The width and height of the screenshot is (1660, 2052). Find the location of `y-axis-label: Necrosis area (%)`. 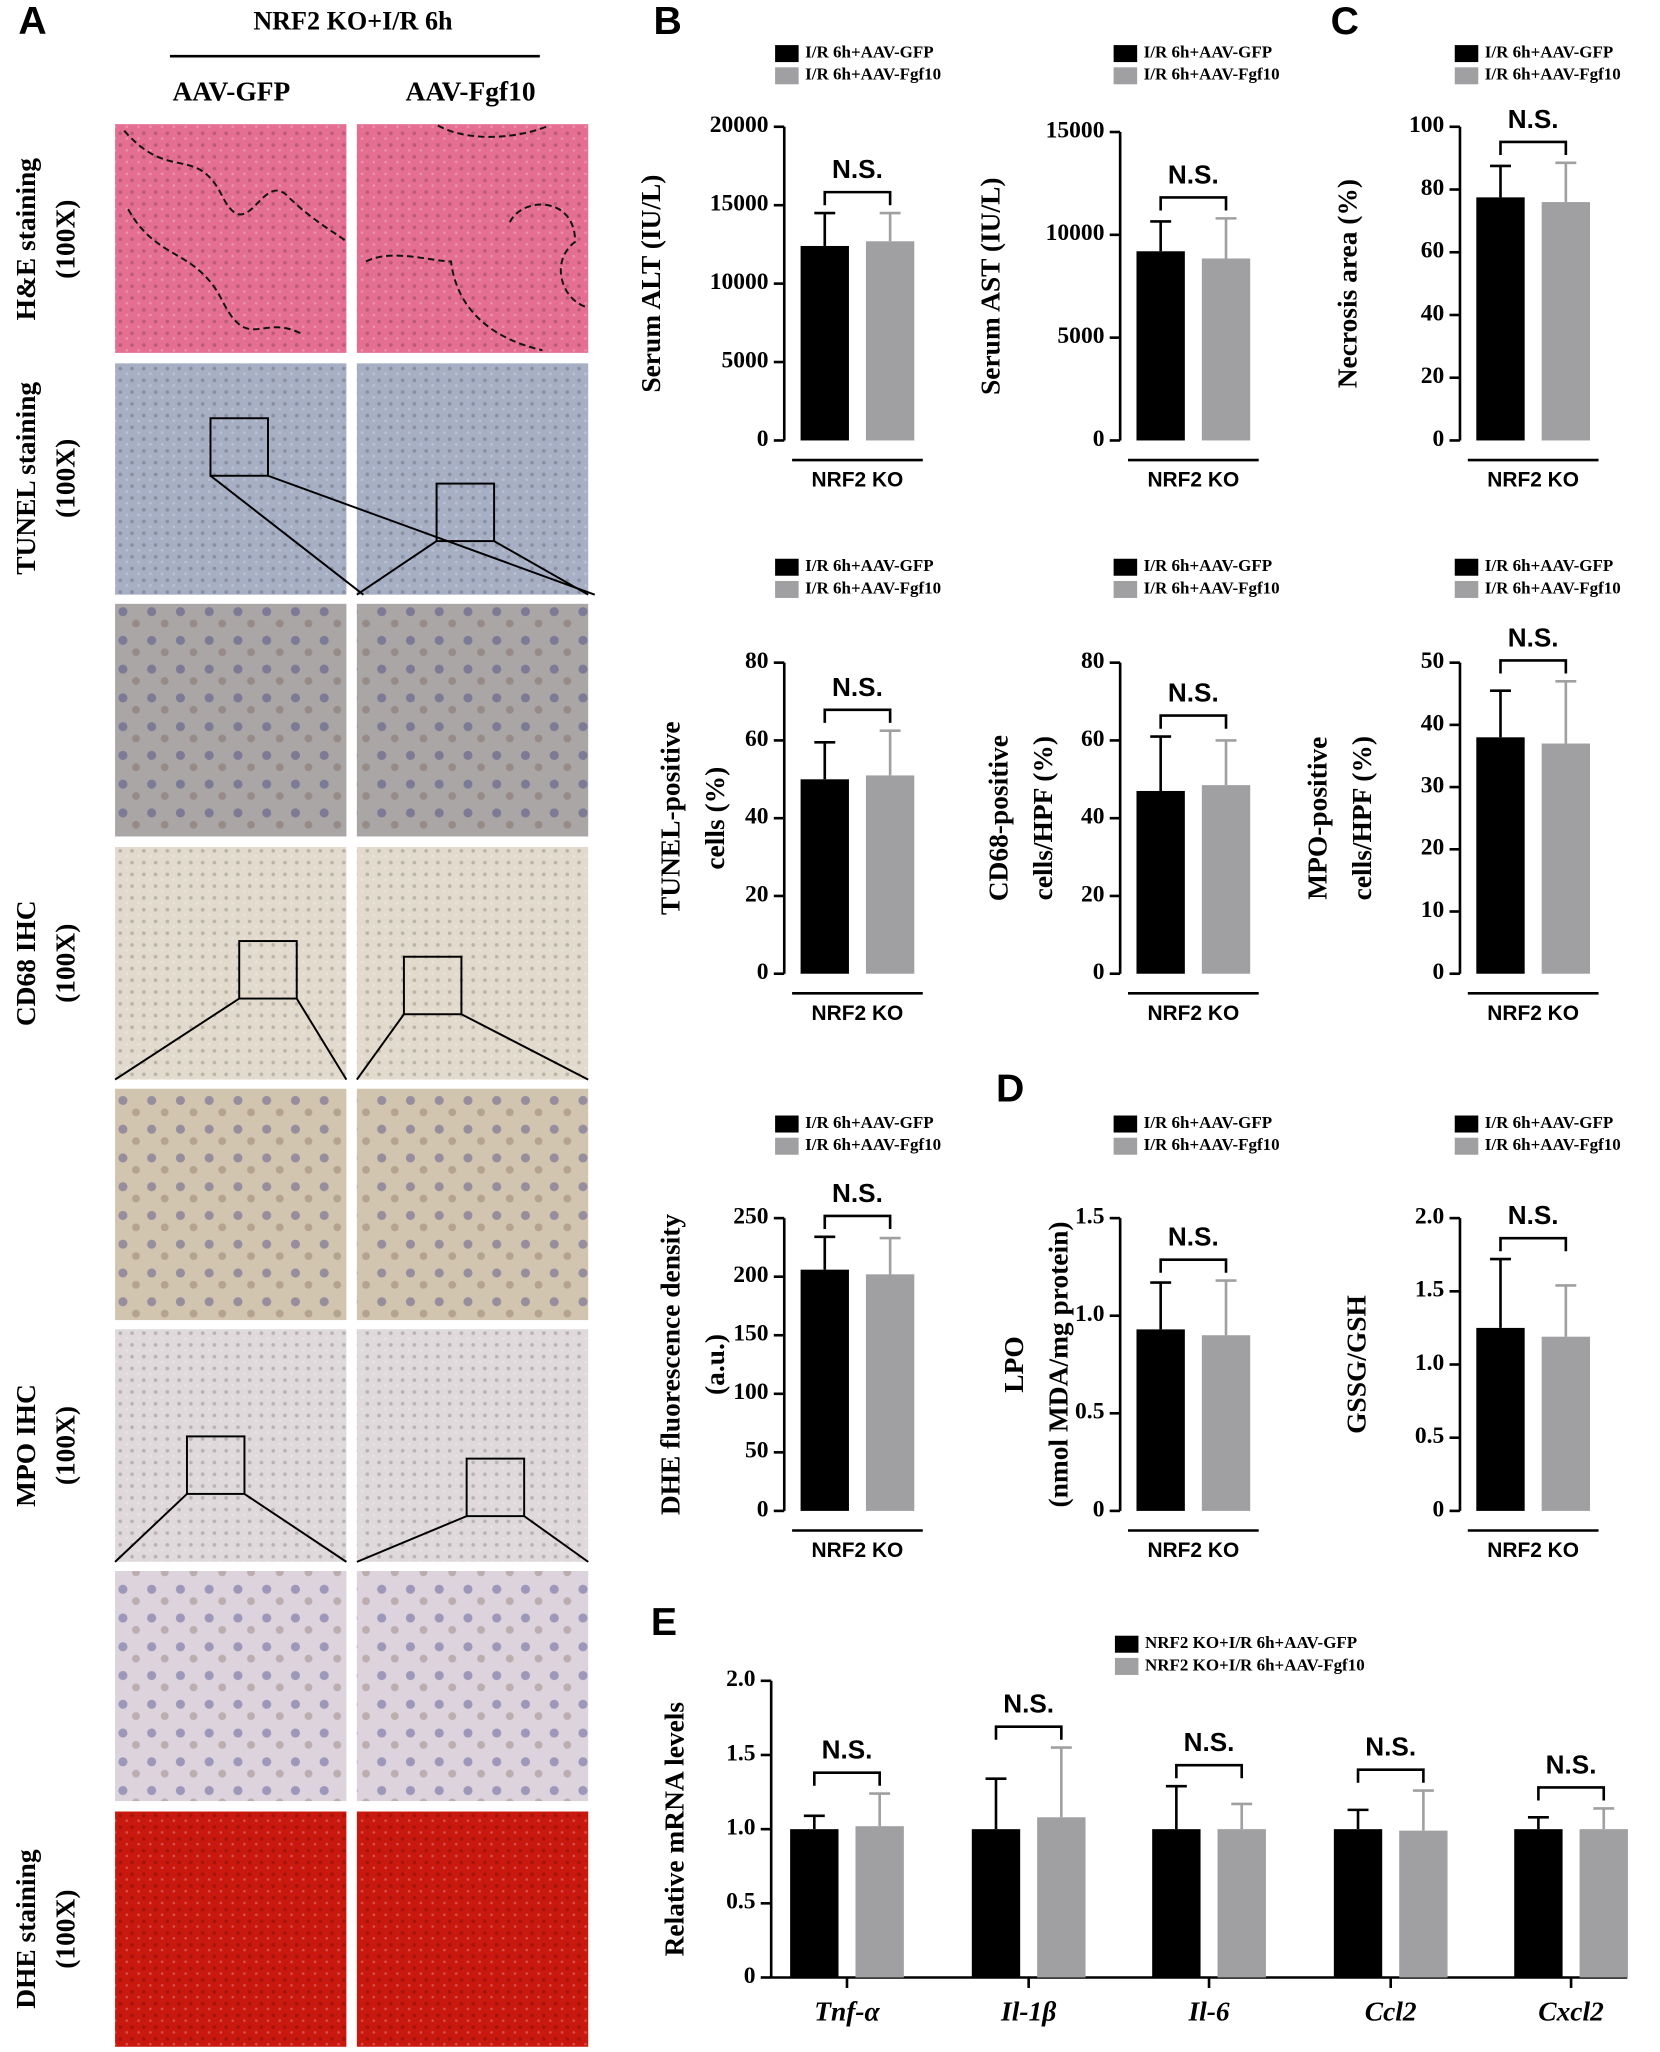

y-axis-label: Necrosis area (%) is located at coordinates (1347, 283).